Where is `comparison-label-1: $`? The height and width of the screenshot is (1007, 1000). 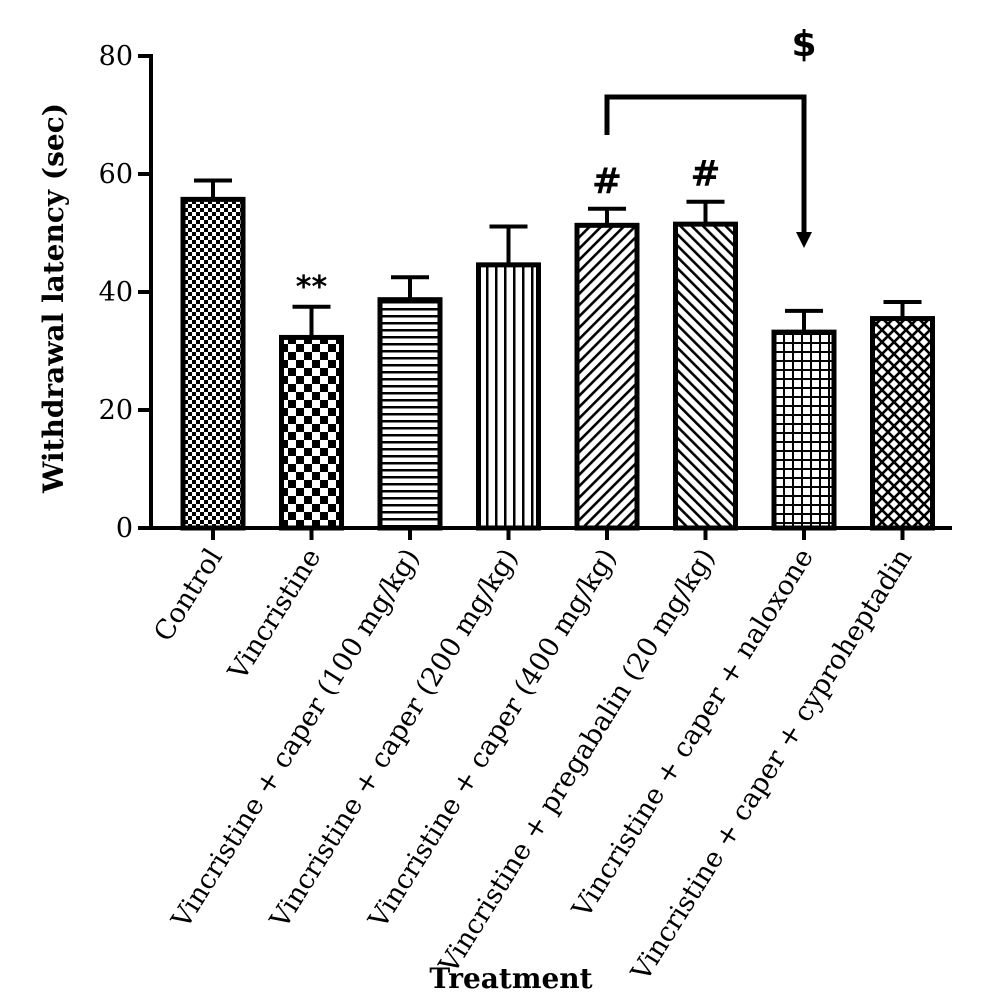 comparison-label-1: $ is located at coordinates (803, 44).